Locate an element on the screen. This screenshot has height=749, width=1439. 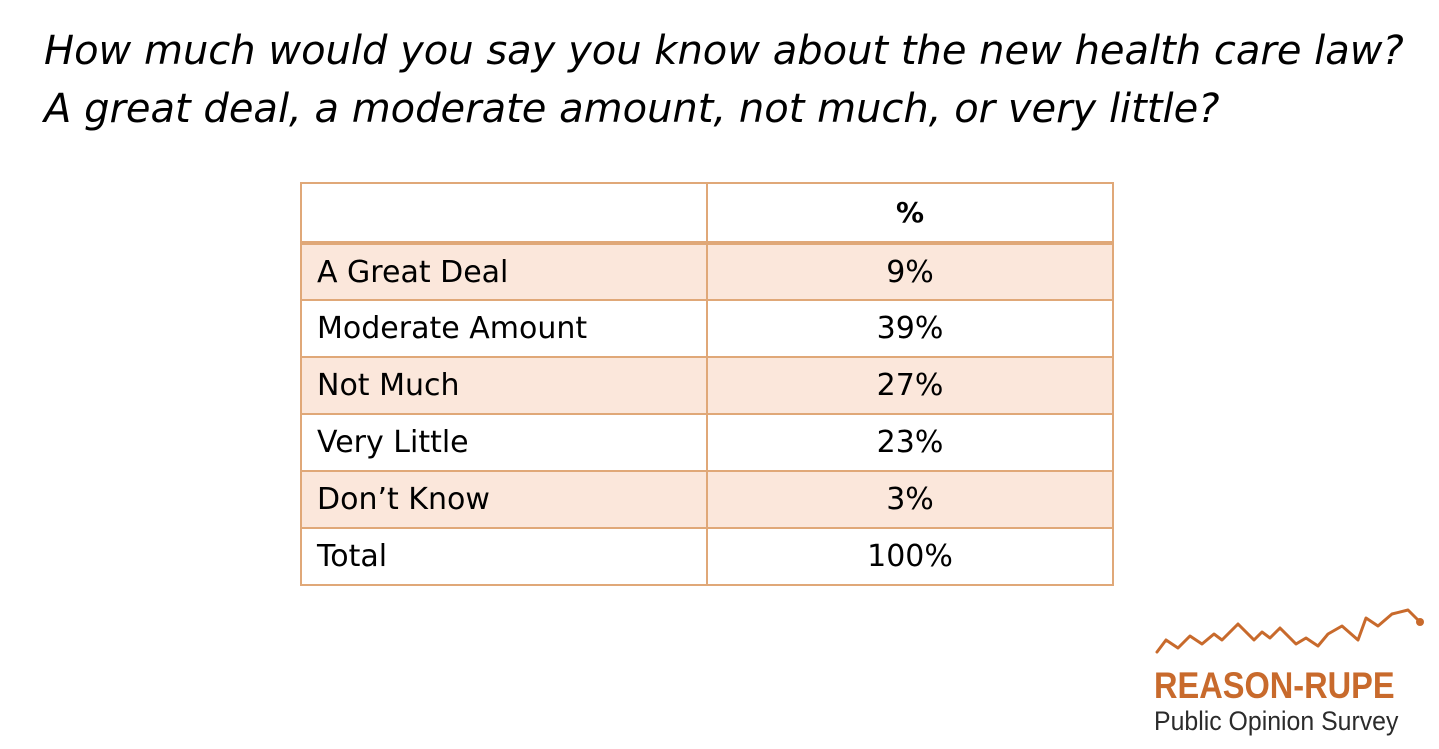
mountain-line-icon is located at coordinates (1289, 631).